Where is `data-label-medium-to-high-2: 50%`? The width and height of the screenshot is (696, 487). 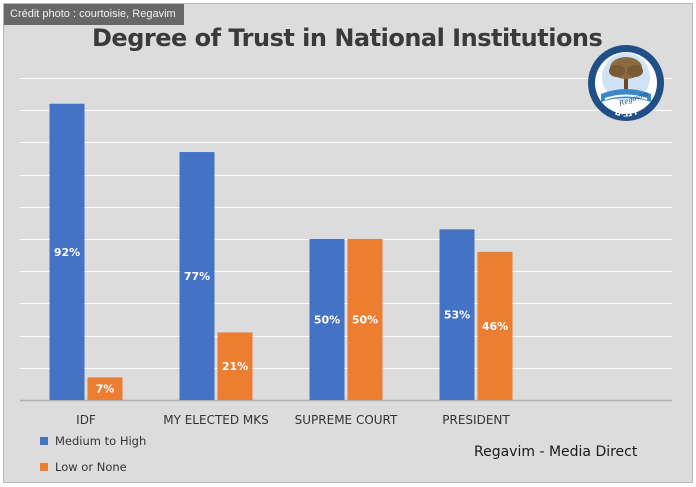 data-label-medium-to-high-2: 50% is located at coordinates (327, 320).